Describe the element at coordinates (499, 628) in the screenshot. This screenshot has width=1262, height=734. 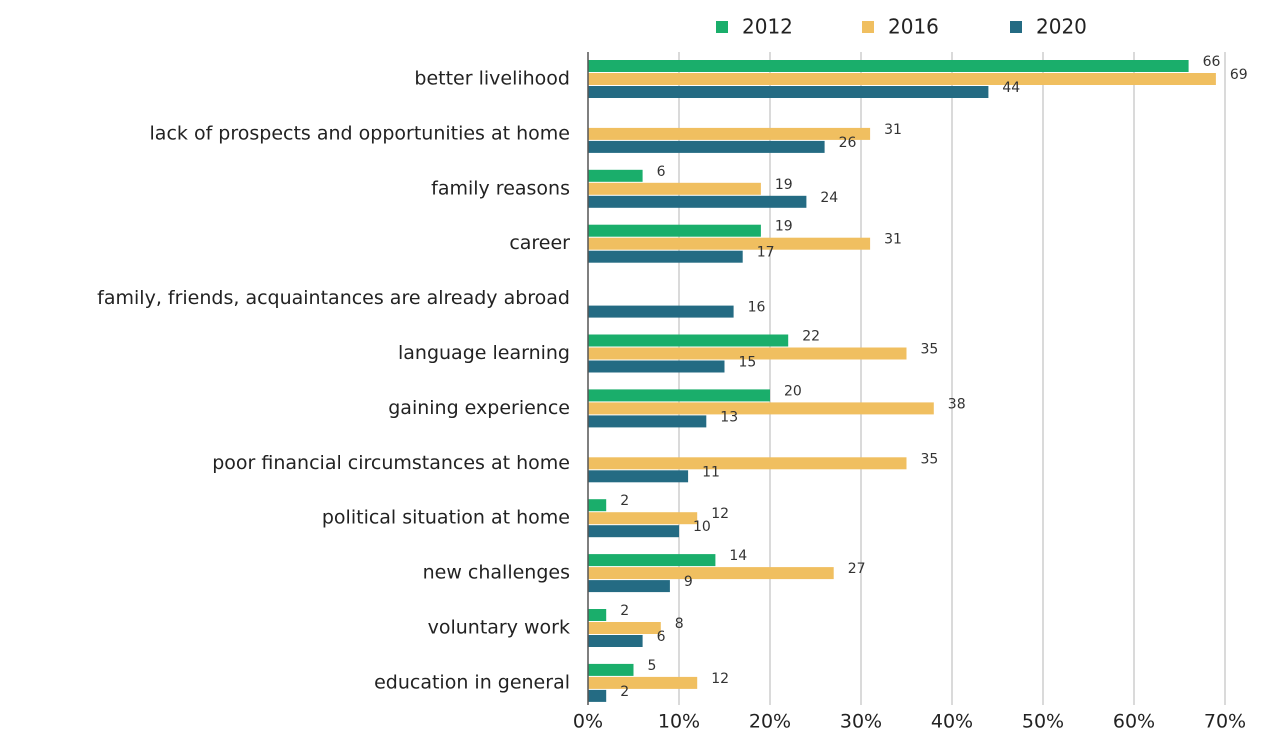
I see `category-label: voluntary work` at that location.